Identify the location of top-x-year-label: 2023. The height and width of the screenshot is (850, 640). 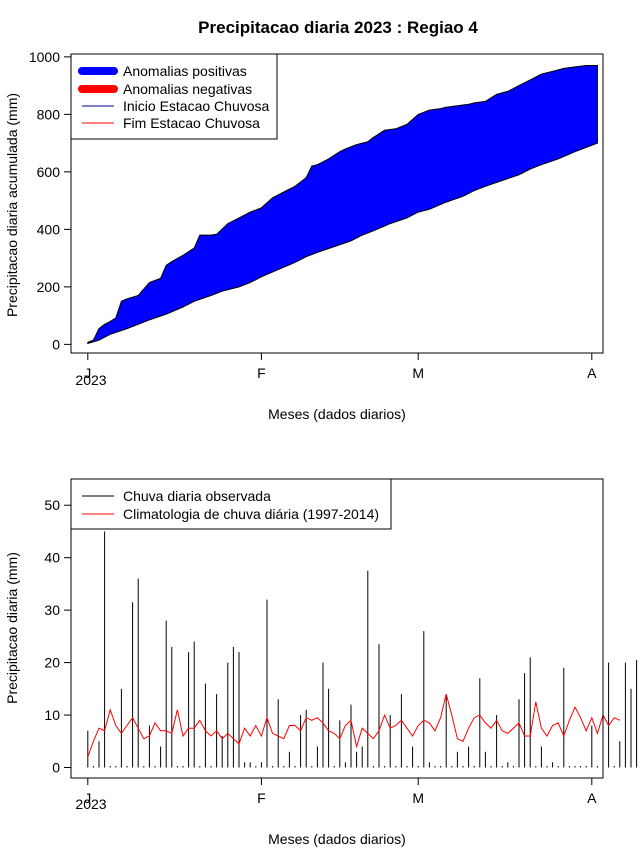
(90, 380).